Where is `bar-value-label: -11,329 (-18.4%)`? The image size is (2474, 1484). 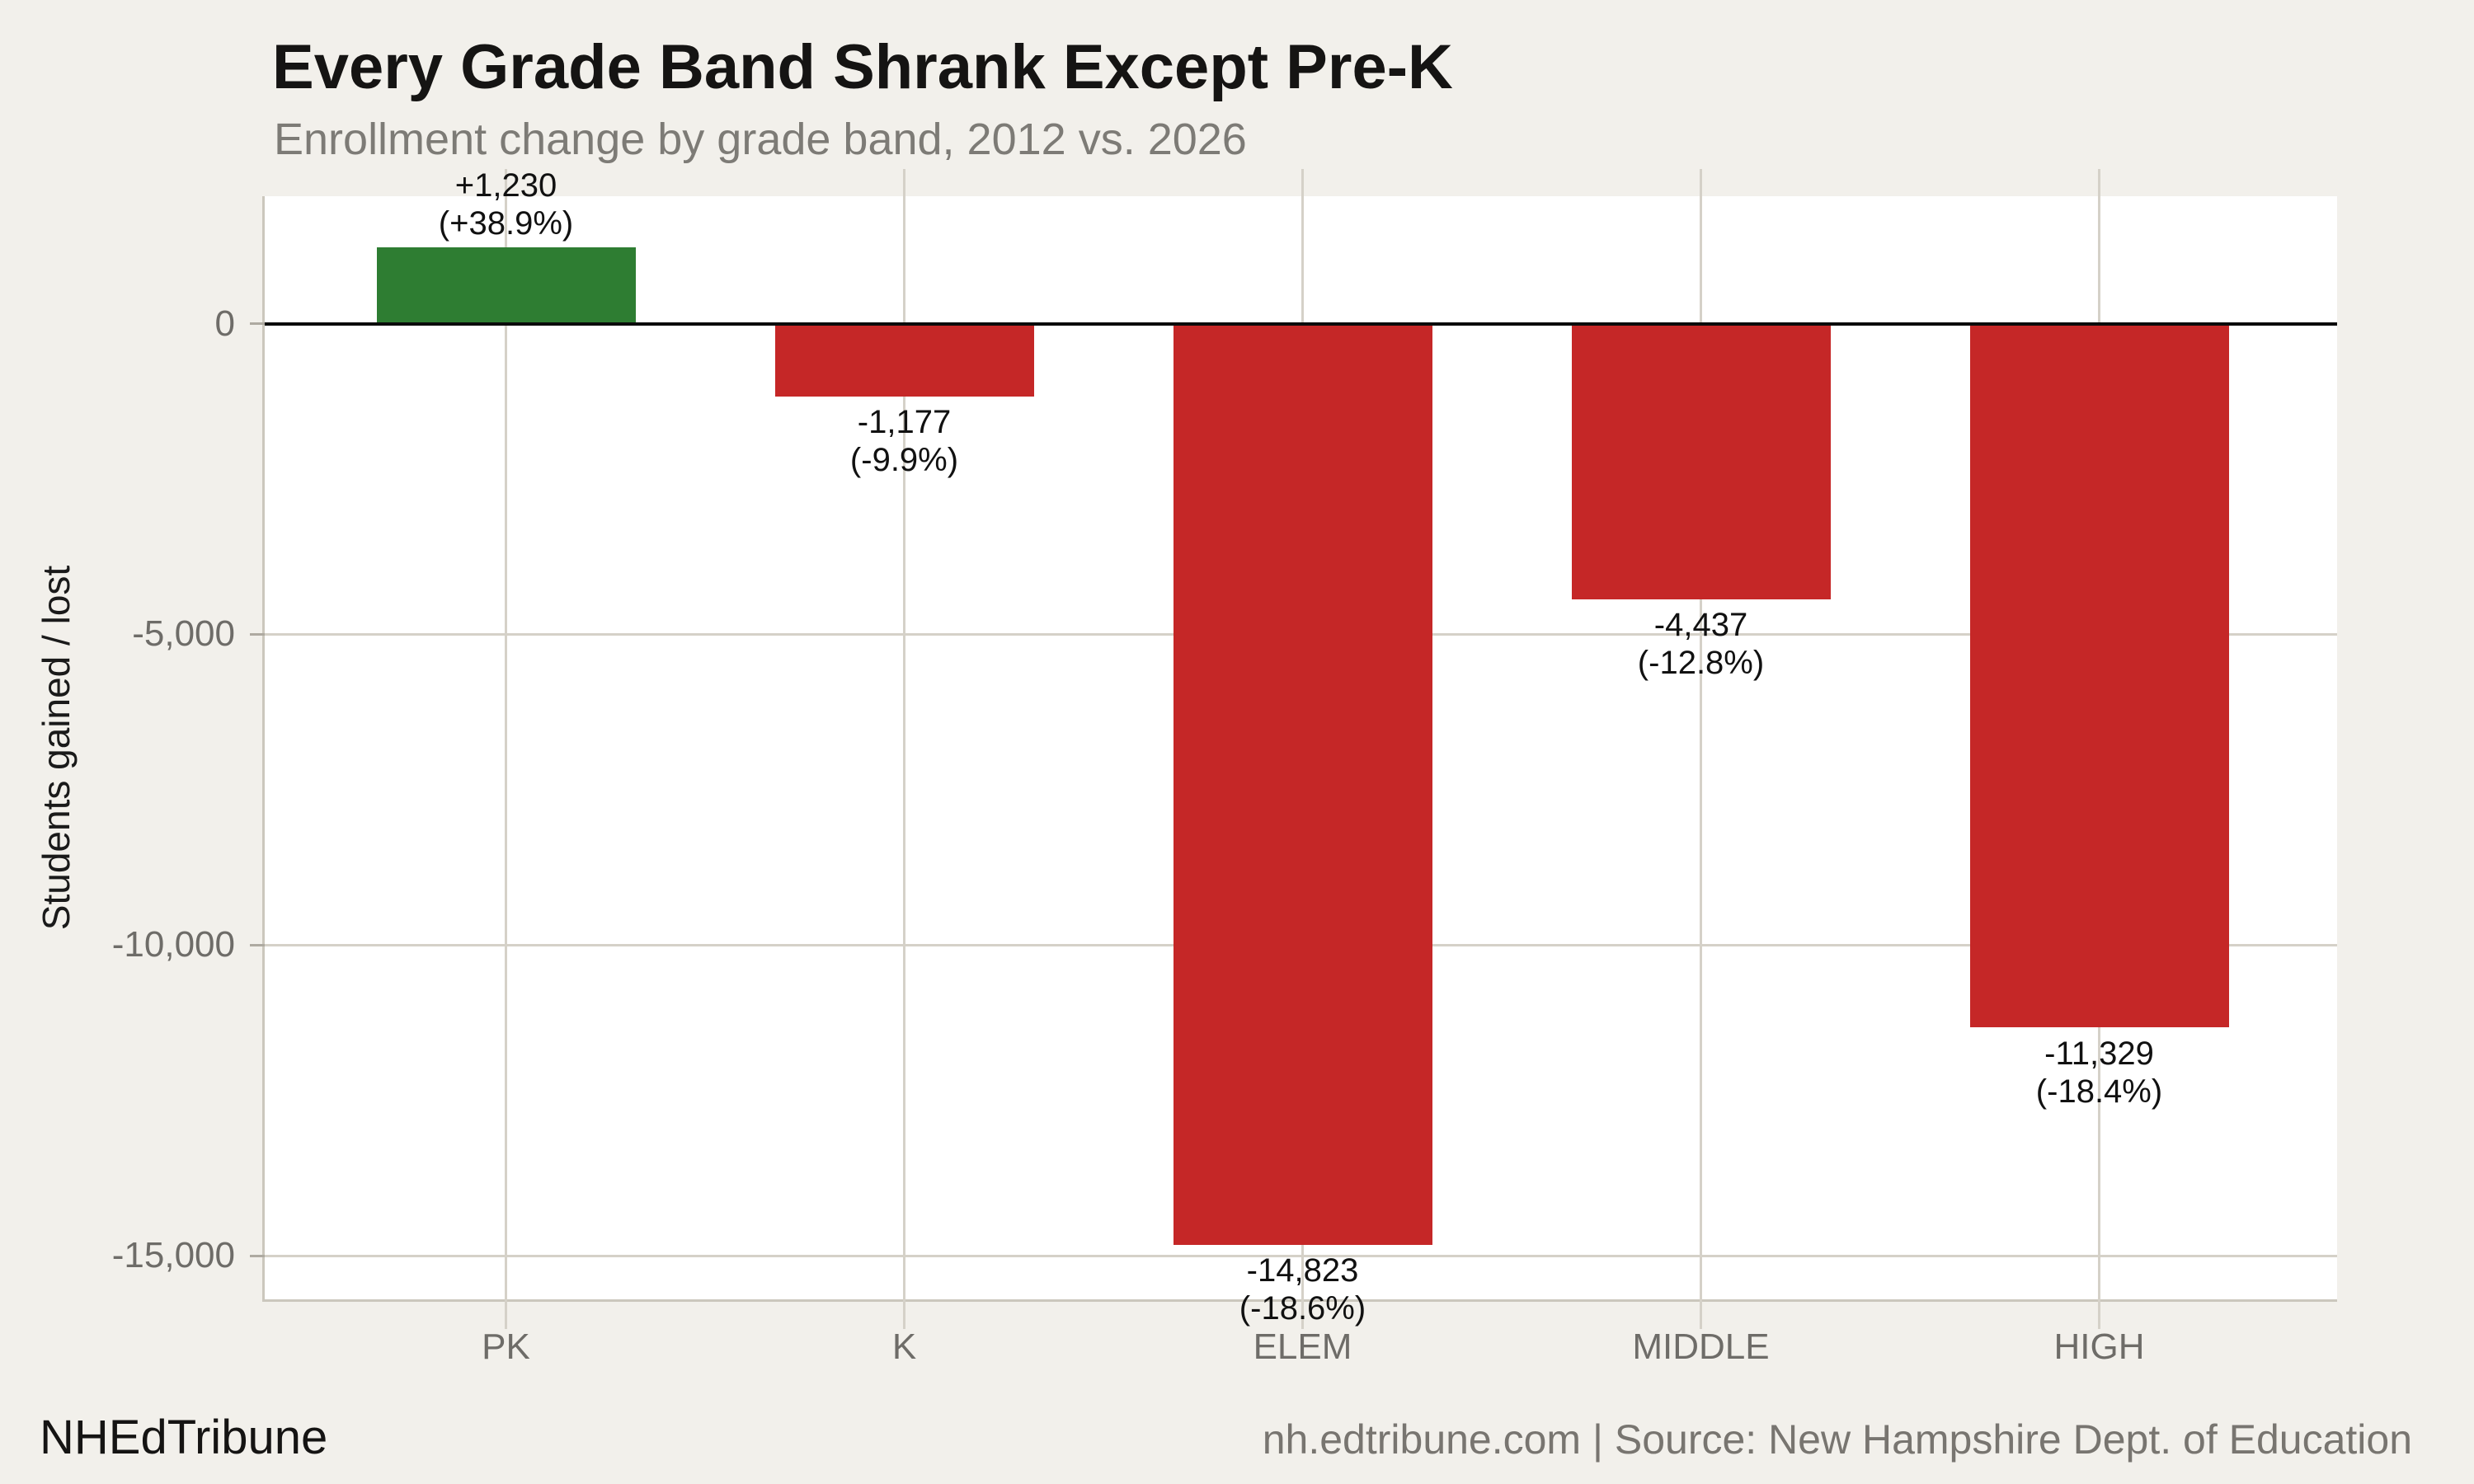 bar-value-label: -11,329 (-18.4%) is located at coordinates (2099, 1073).